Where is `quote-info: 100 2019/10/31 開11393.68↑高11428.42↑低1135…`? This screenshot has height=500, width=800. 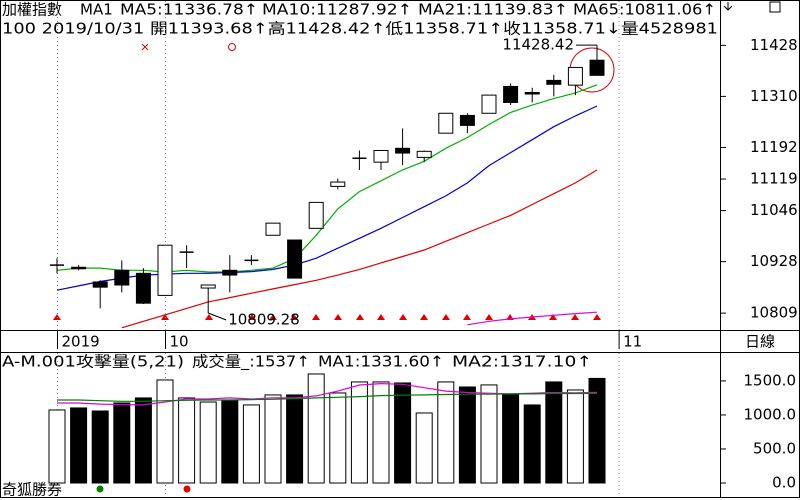 quote-info: 100 2019/10/31 開11393.68↑高11428.42↑低1135… is located at coordinates (360, 29).